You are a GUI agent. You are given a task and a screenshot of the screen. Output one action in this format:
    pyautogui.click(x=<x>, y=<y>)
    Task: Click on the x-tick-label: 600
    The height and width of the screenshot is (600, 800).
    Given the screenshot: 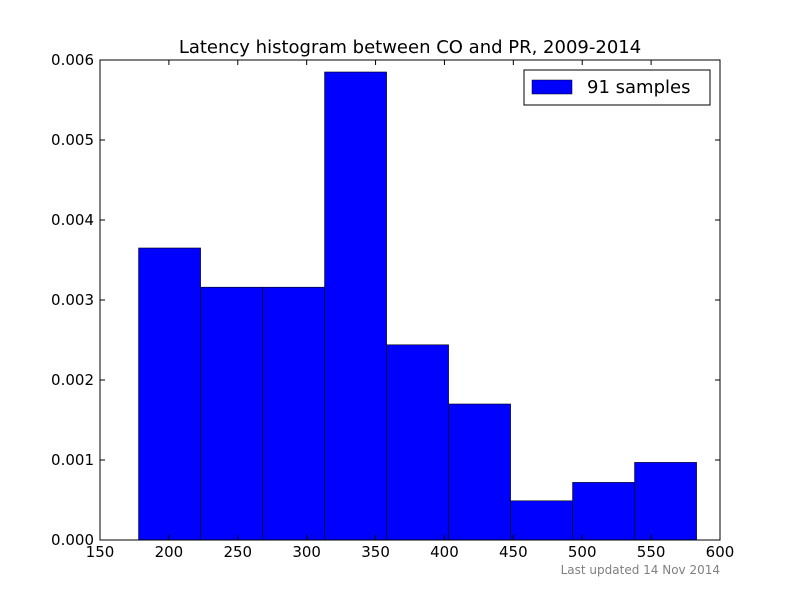 What is the action you would take?
    pyautogui.click(x=720, y=552)
    